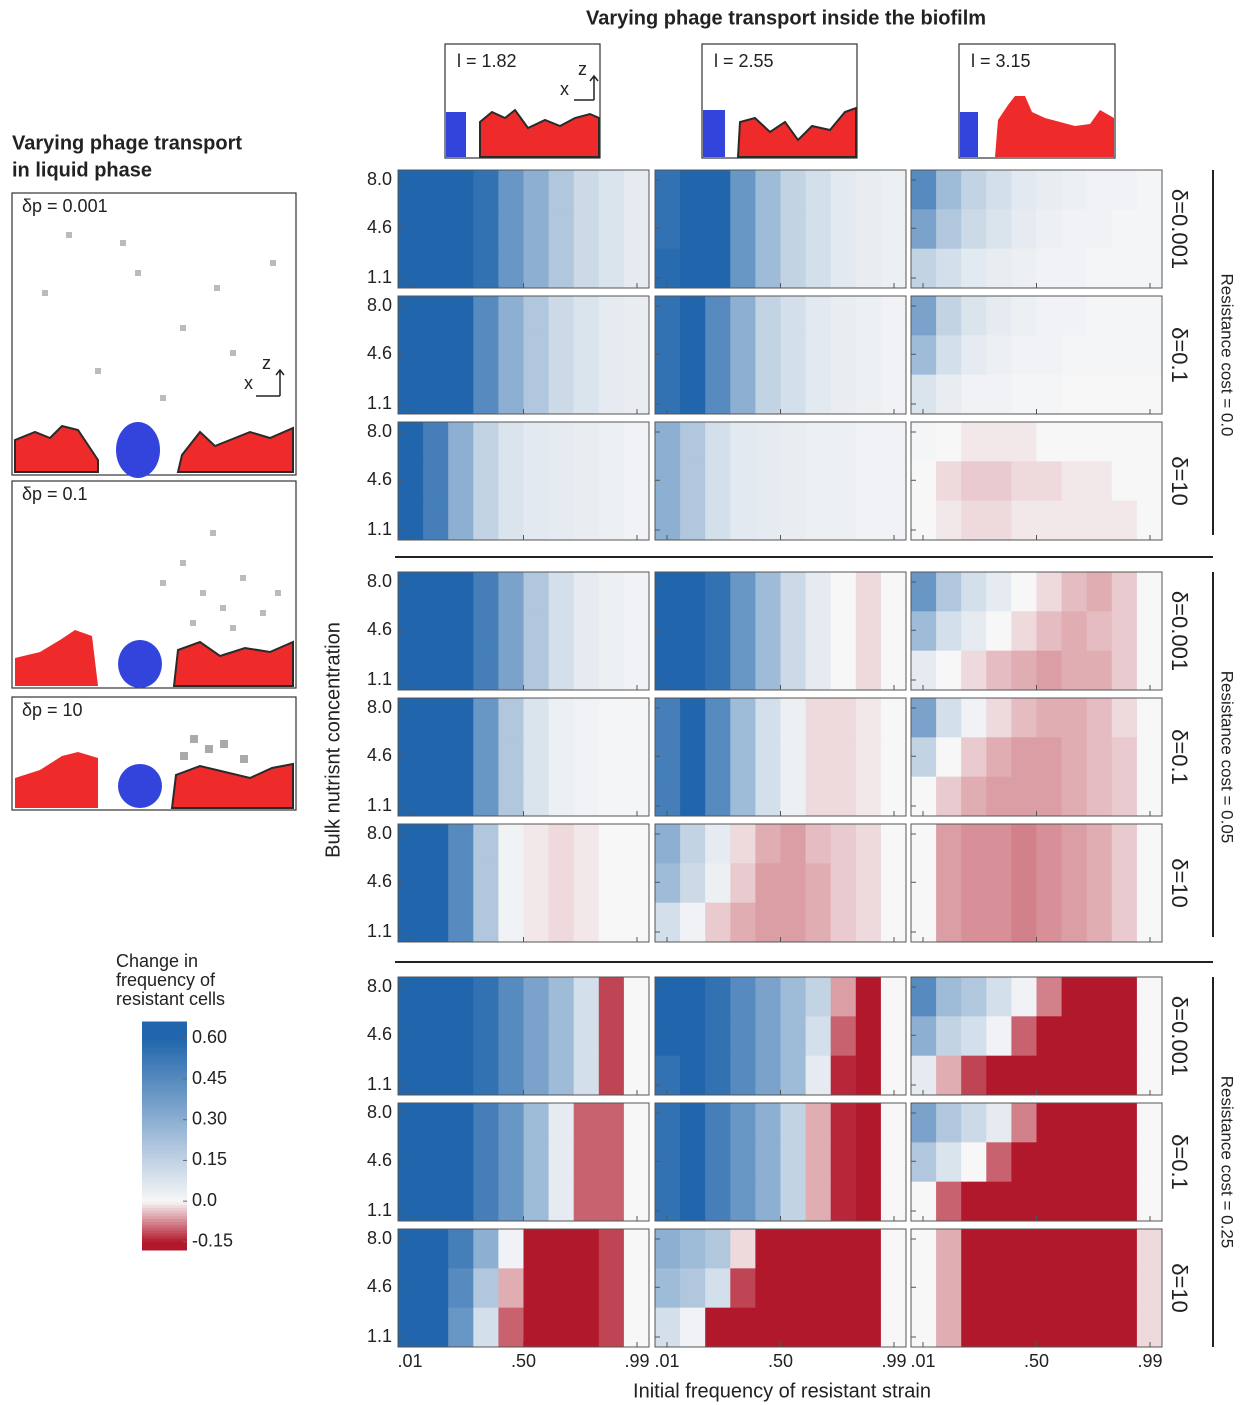  Describe the element at coordinates (779, 101) in the screenshot. I see `biofilm-thumb: l = 2.55` at that location.